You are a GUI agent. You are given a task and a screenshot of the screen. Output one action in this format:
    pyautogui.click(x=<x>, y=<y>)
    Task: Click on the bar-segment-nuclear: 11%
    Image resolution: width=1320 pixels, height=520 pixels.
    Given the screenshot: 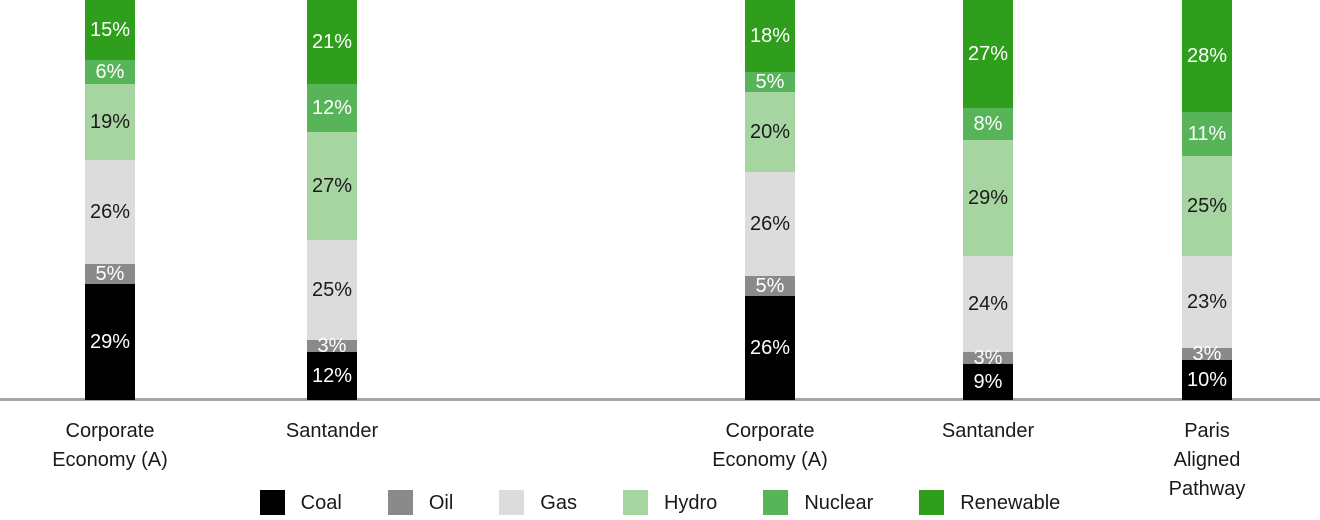 What is the action you would take?
    pyautogui.click(x=1207, y=134)
    